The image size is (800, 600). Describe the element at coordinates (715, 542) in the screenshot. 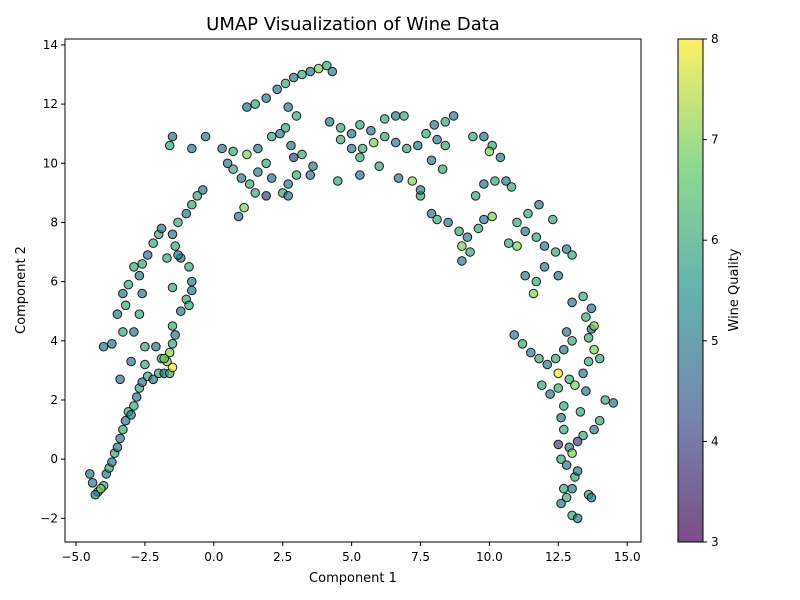

I see `colorbar-tick-label: 3` at that location.